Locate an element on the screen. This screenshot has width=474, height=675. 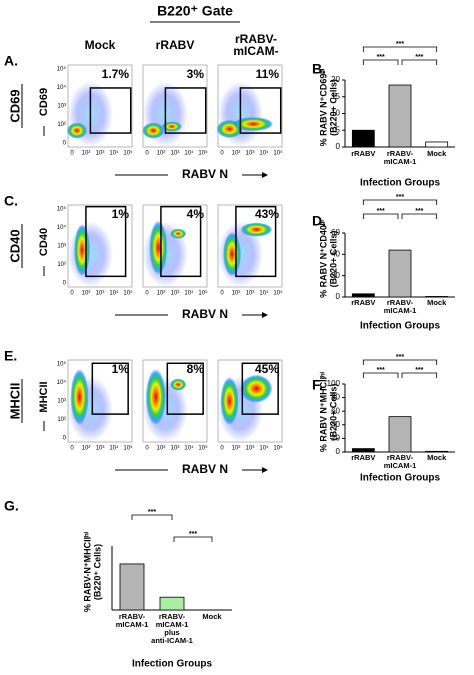
panel-letter: D. is located at coordinates (319, 221).